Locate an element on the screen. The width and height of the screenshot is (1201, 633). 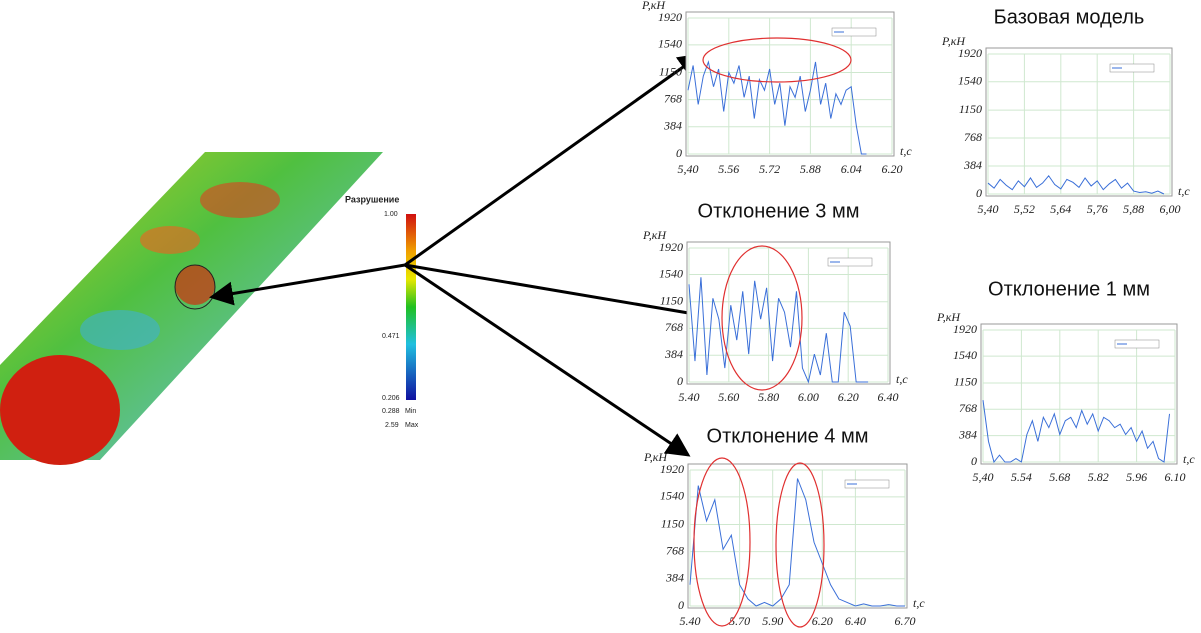
x-tick-label: 6.04 is located at coordinates (851, 169).